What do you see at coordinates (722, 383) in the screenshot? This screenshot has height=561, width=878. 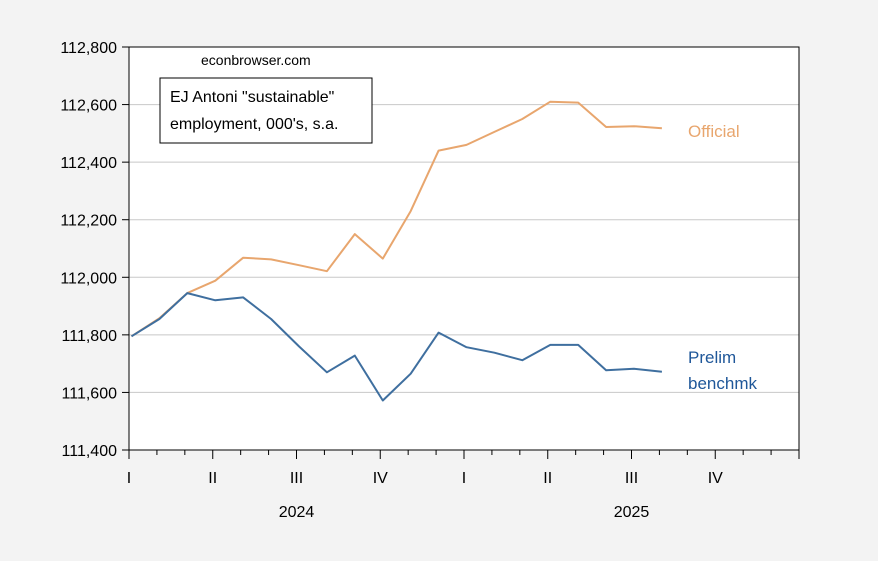 I see `series-label-1: benchmk` at bounding box center [722, 383].